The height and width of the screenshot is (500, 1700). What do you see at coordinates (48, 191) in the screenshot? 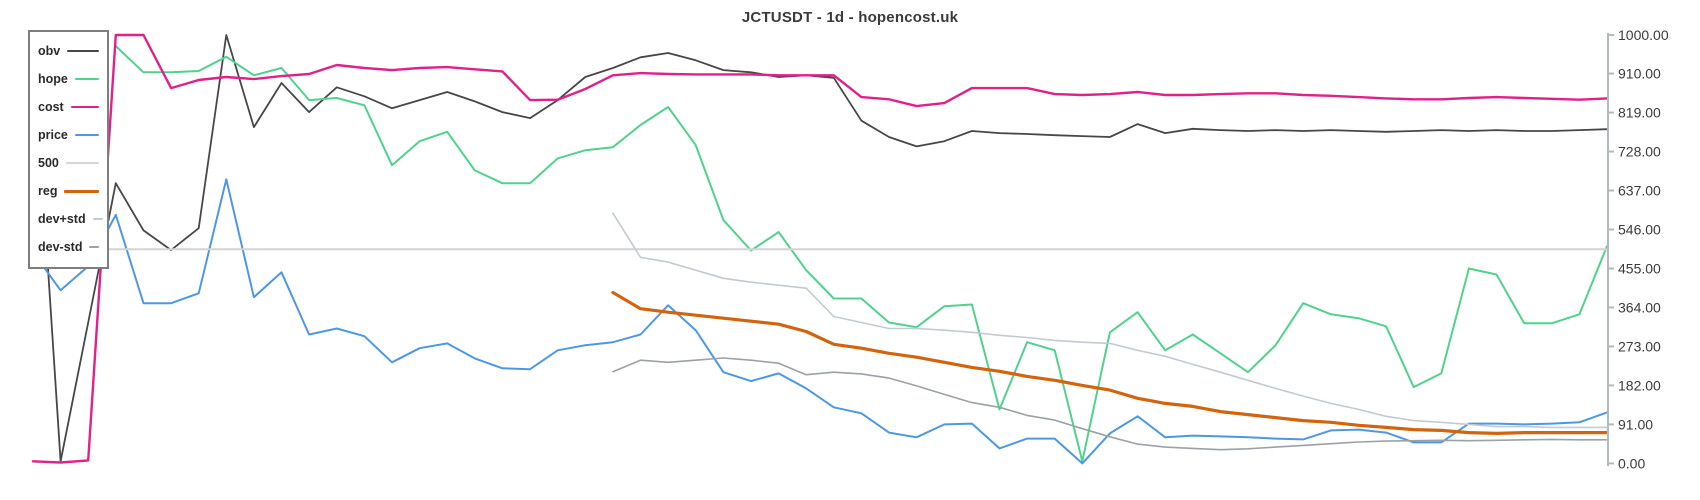
I see `legend-item-label: reg` at bounding box center [48, 191].